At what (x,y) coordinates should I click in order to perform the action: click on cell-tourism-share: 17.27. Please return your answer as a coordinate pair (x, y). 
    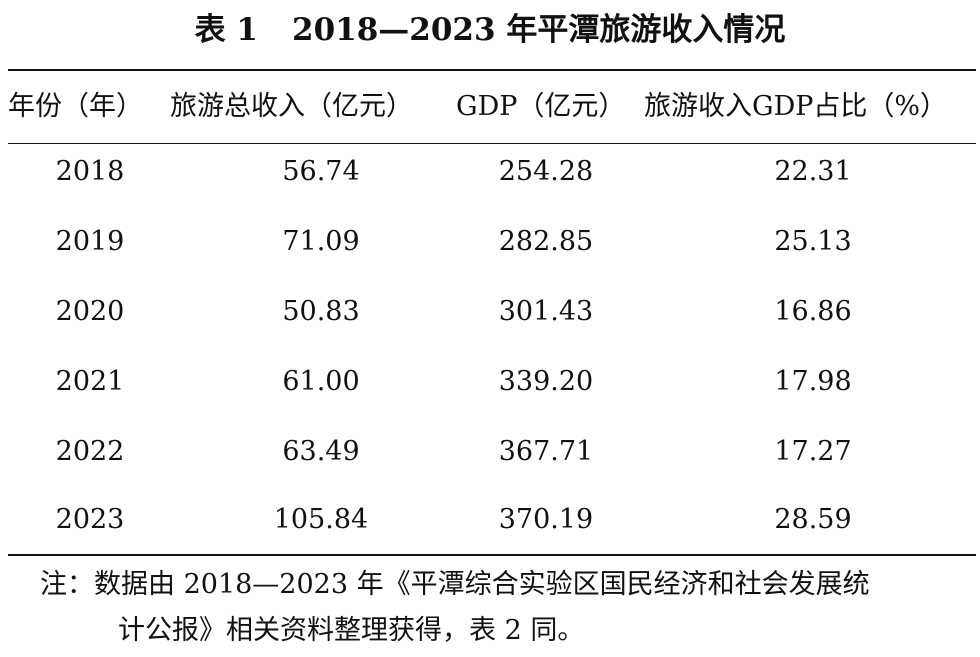
    Looking at the image, I should click on (813, 451).